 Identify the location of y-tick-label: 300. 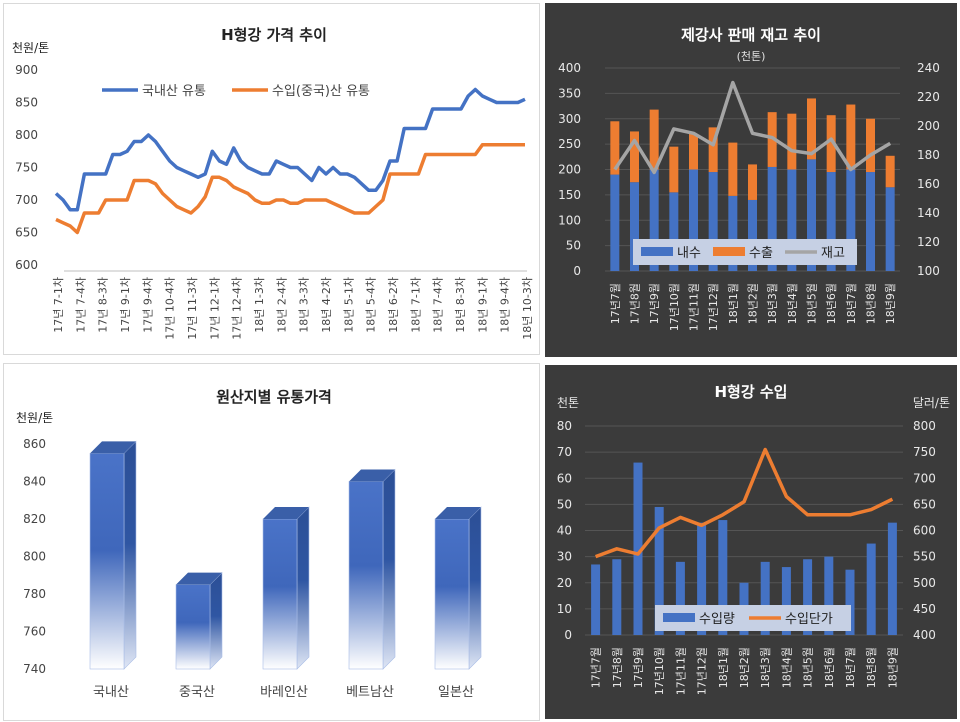
(569, 119).